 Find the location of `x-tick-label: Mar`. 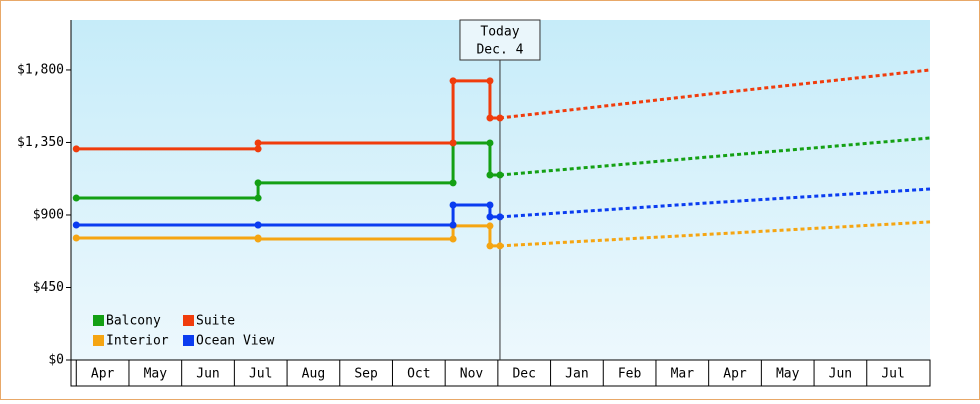

x-tick-label: Mar is located at coordinates (683, 374).